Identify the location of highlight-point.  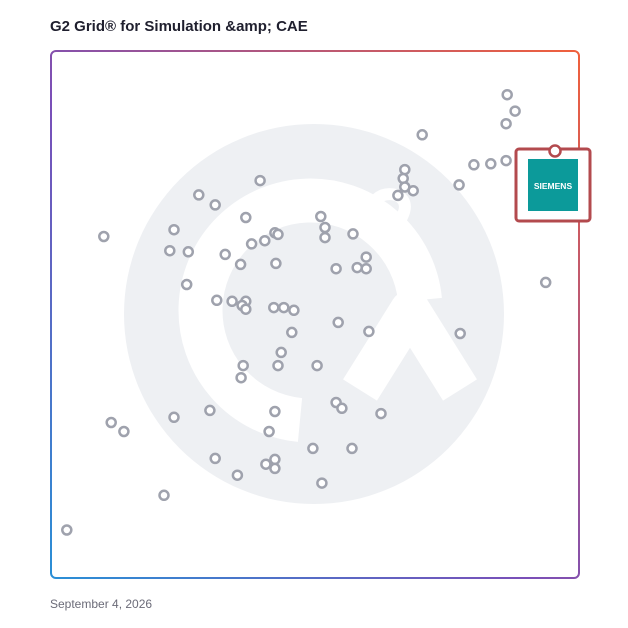
(555, 151).